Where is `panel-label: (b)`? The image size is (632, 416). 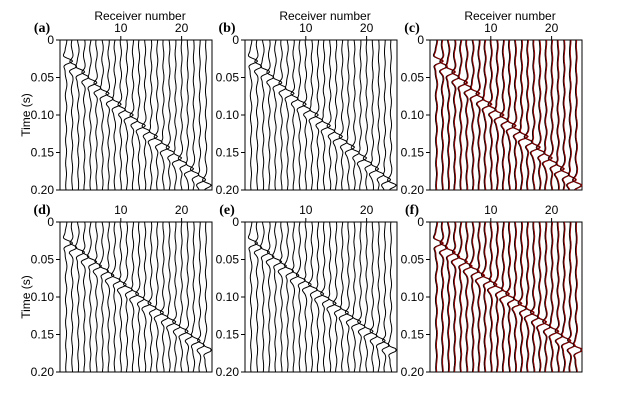
panel-label: (b) is located at coordinates (226, 28).